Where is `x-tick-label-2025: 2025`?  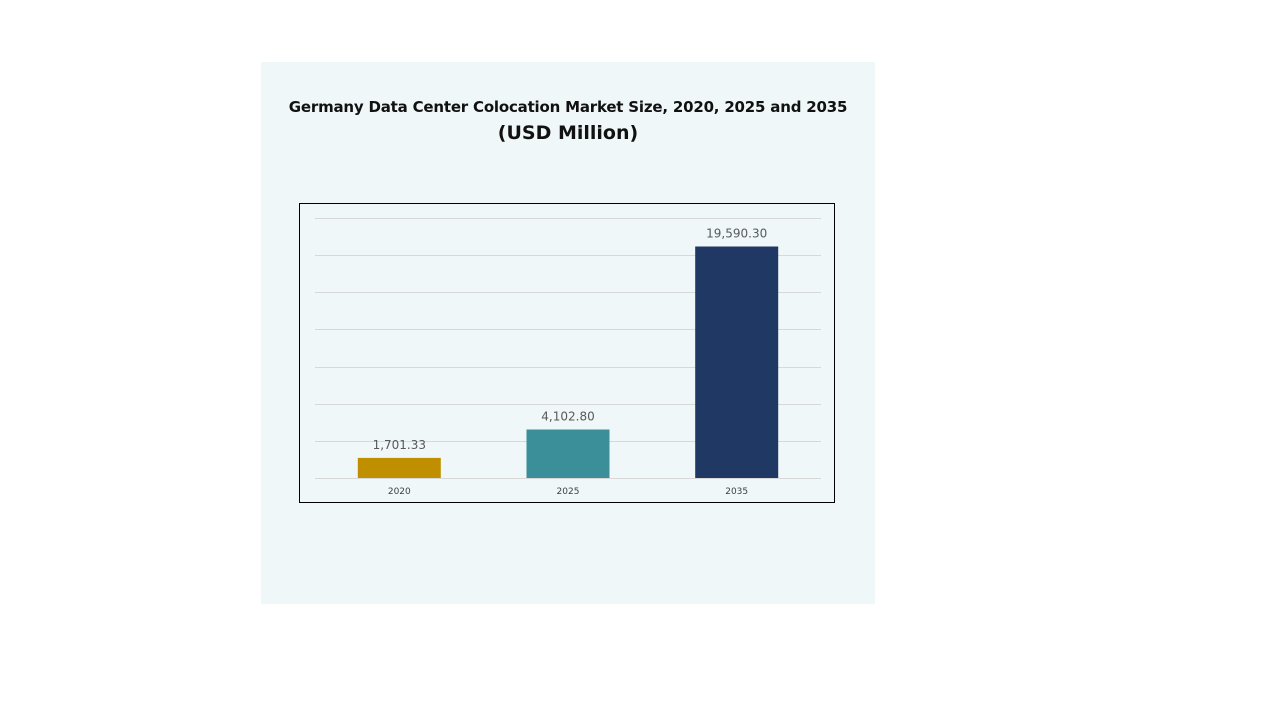 x-tick-label-2025: 2025 is located at coordinates (568, 492).